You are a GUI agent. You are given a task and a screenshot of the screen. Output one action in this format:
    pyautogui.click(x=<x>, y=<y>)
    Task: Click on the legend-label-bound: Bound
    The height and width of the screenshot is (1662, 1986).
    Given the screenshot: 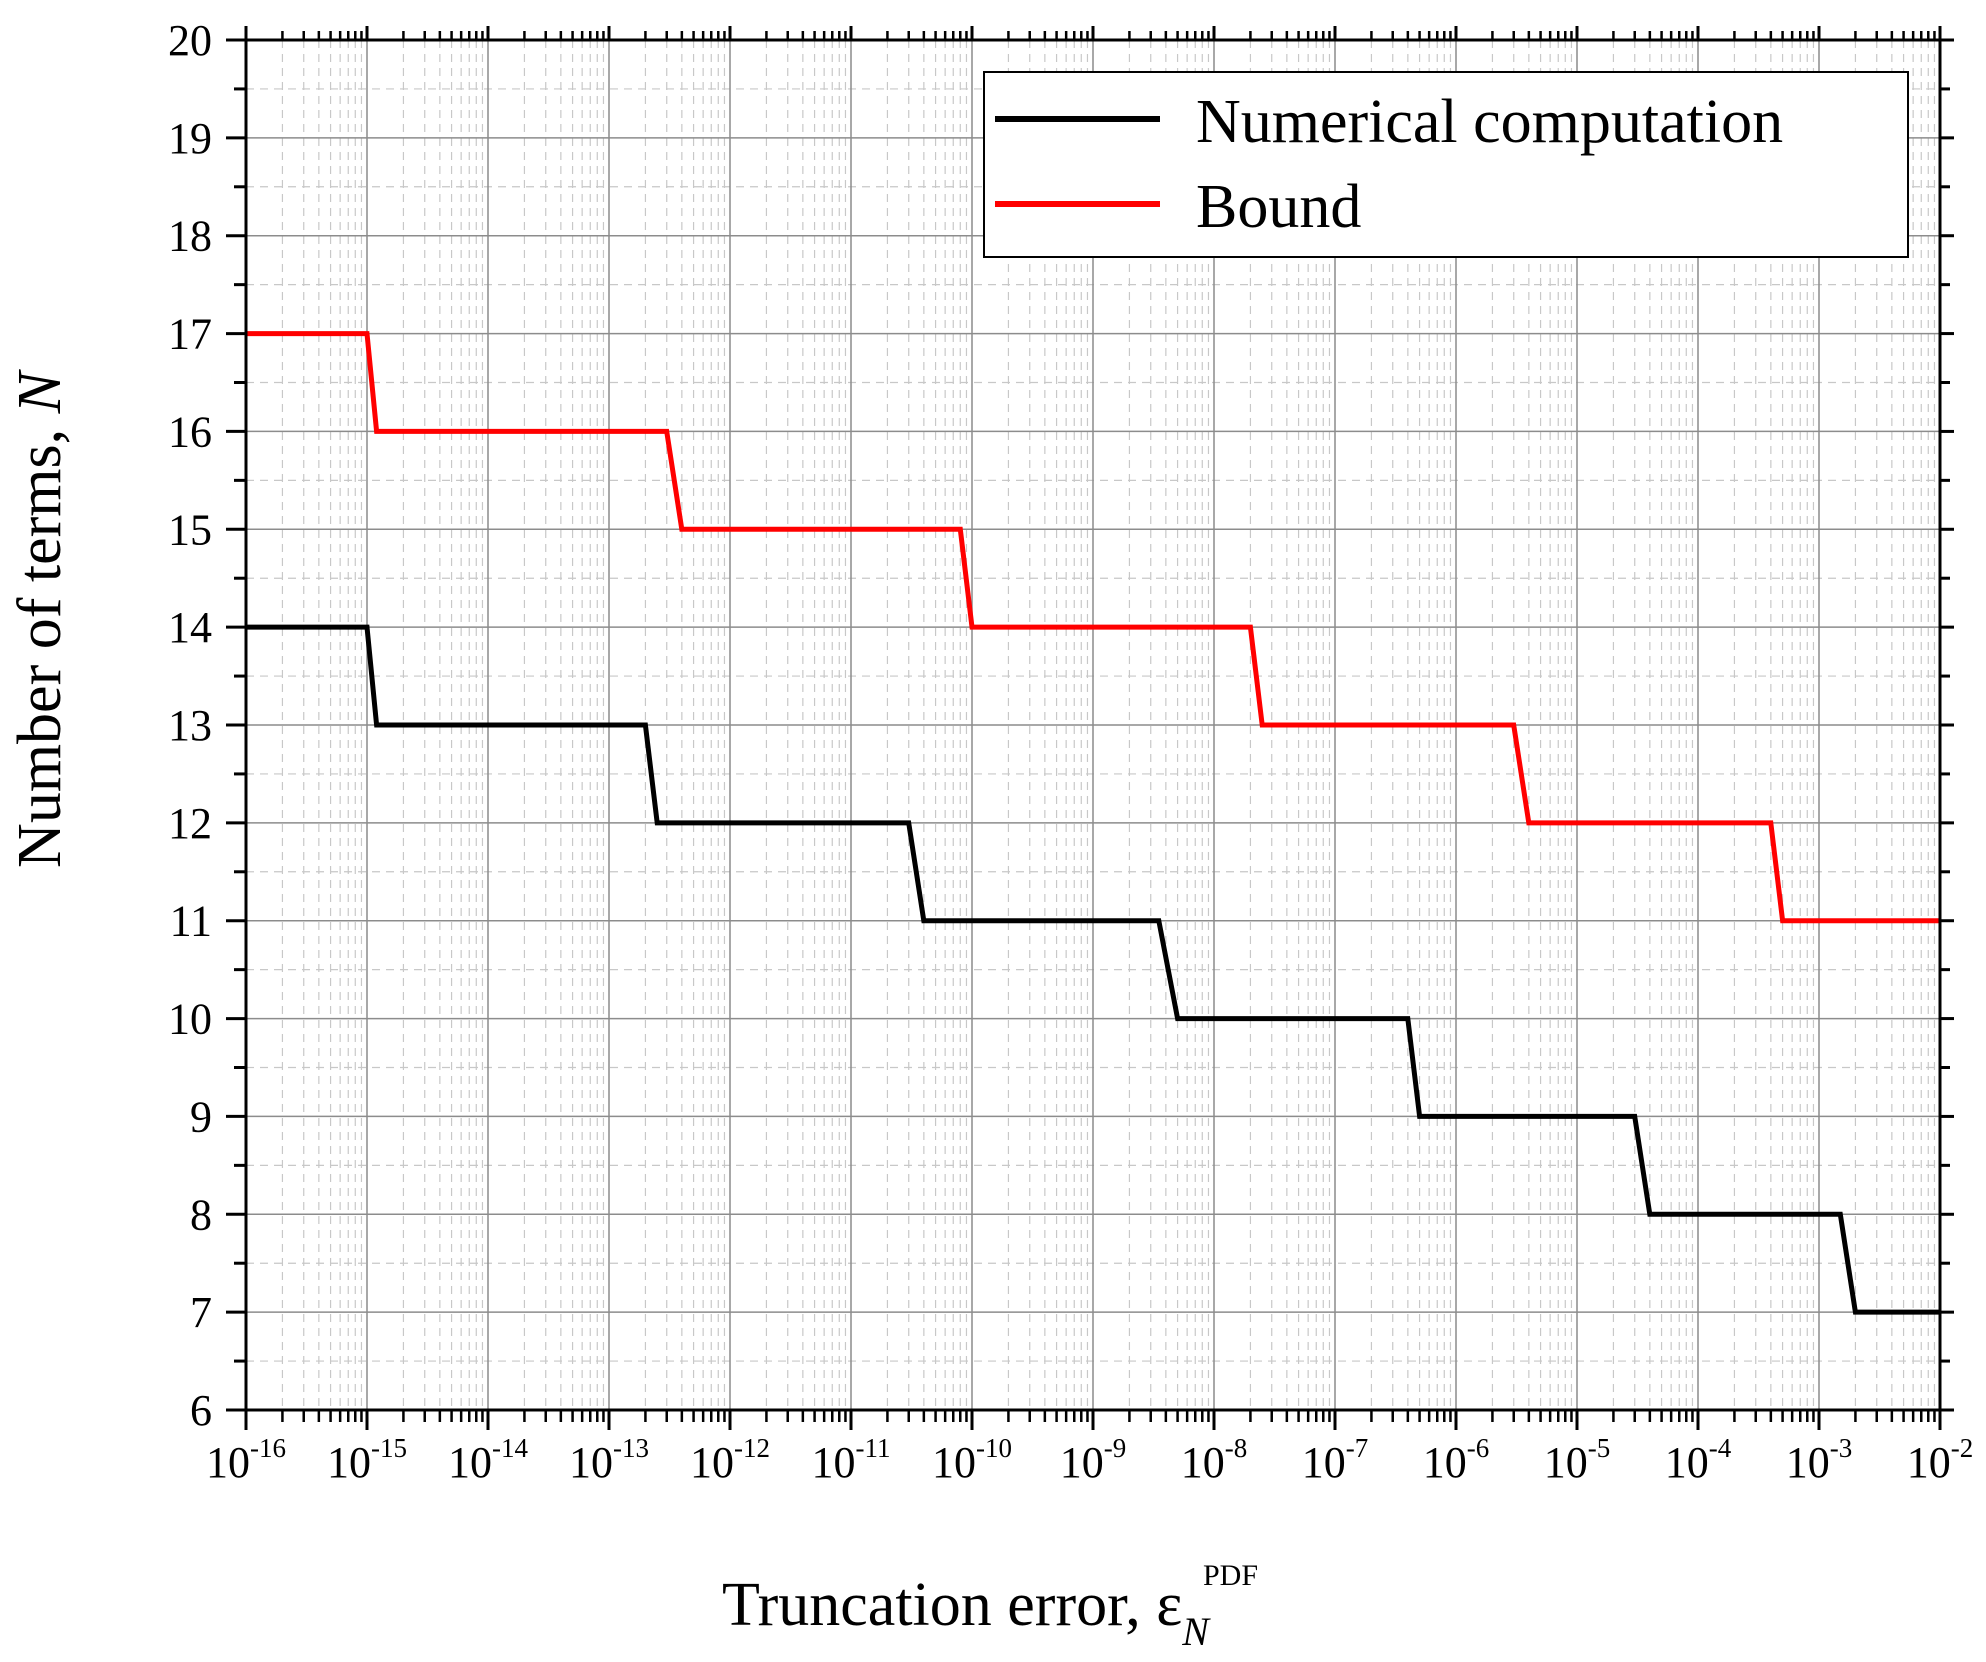 What is the action you would take?
    pyautogui.click(x=1278, y=207)
    